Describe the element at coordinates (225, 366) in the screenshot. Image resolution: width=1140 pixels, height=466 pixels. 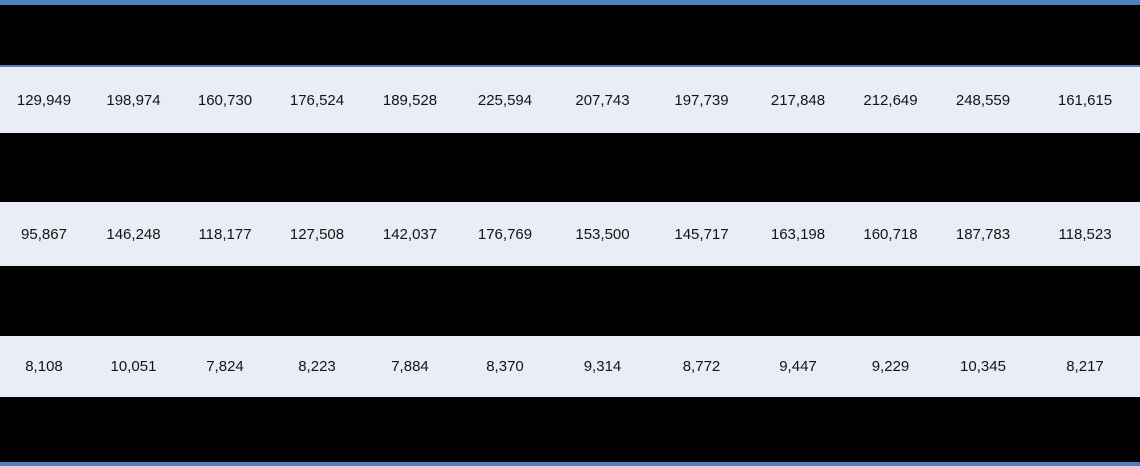
I see `table-cell: 7,824` at that location.